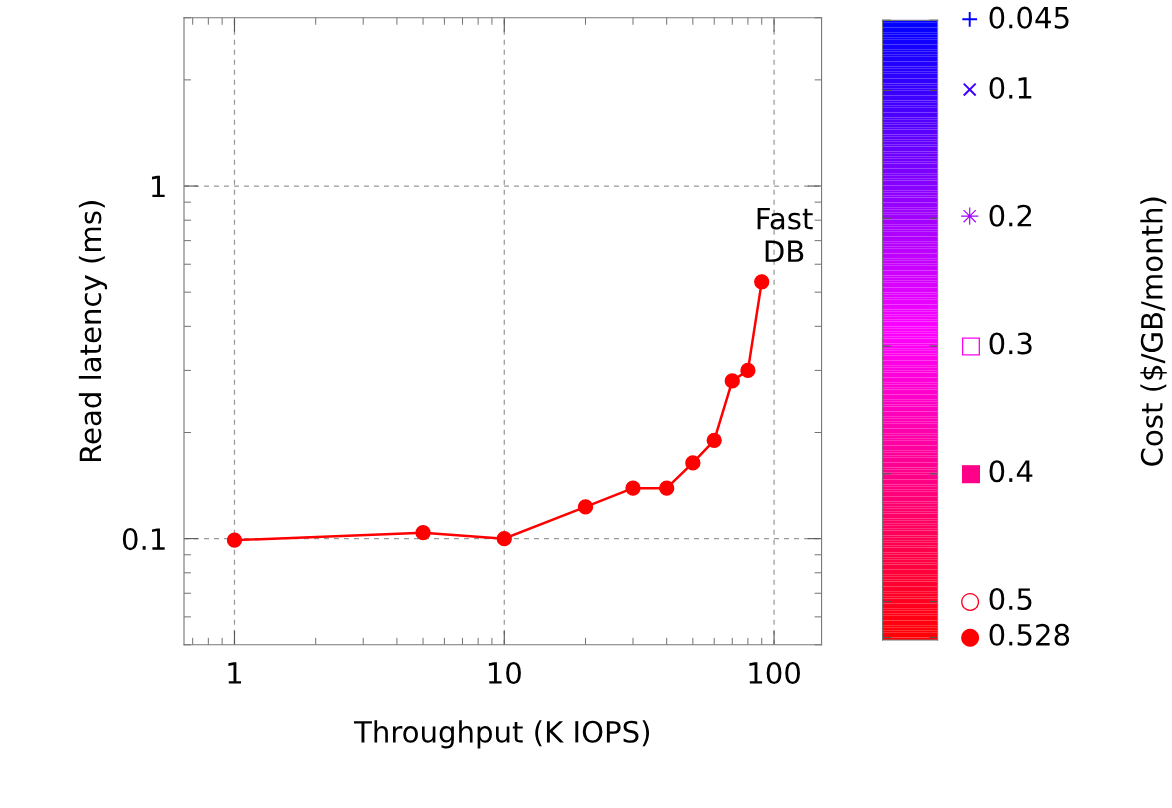  Describe the element at coordinates (143, 539) in the screenshot. I see `y-tick-label: 0.1` at that location.